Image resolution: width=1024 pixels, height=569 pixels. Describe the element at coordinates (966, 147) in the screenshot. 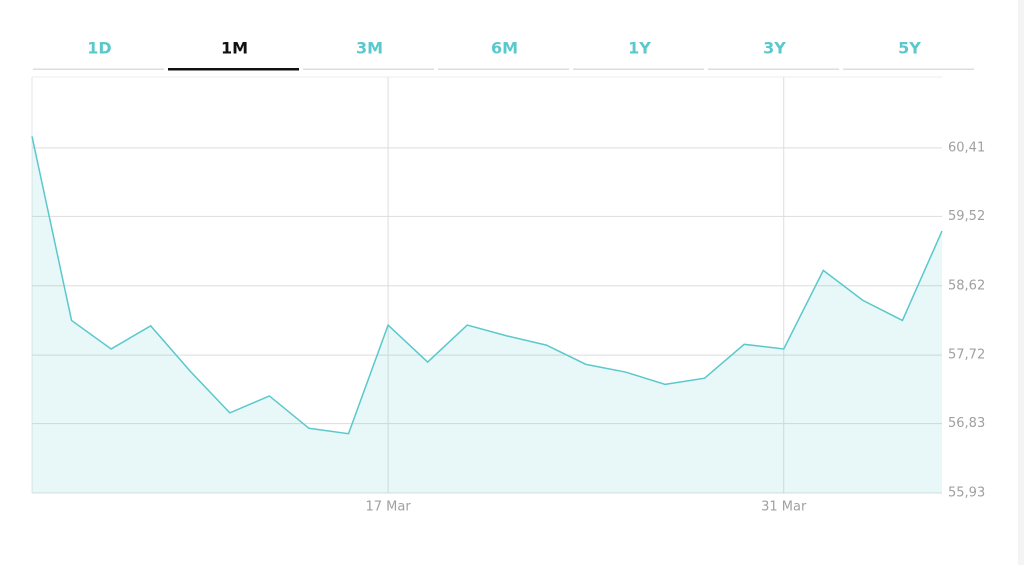

I see `y-tick-label: 60,41` at that location.